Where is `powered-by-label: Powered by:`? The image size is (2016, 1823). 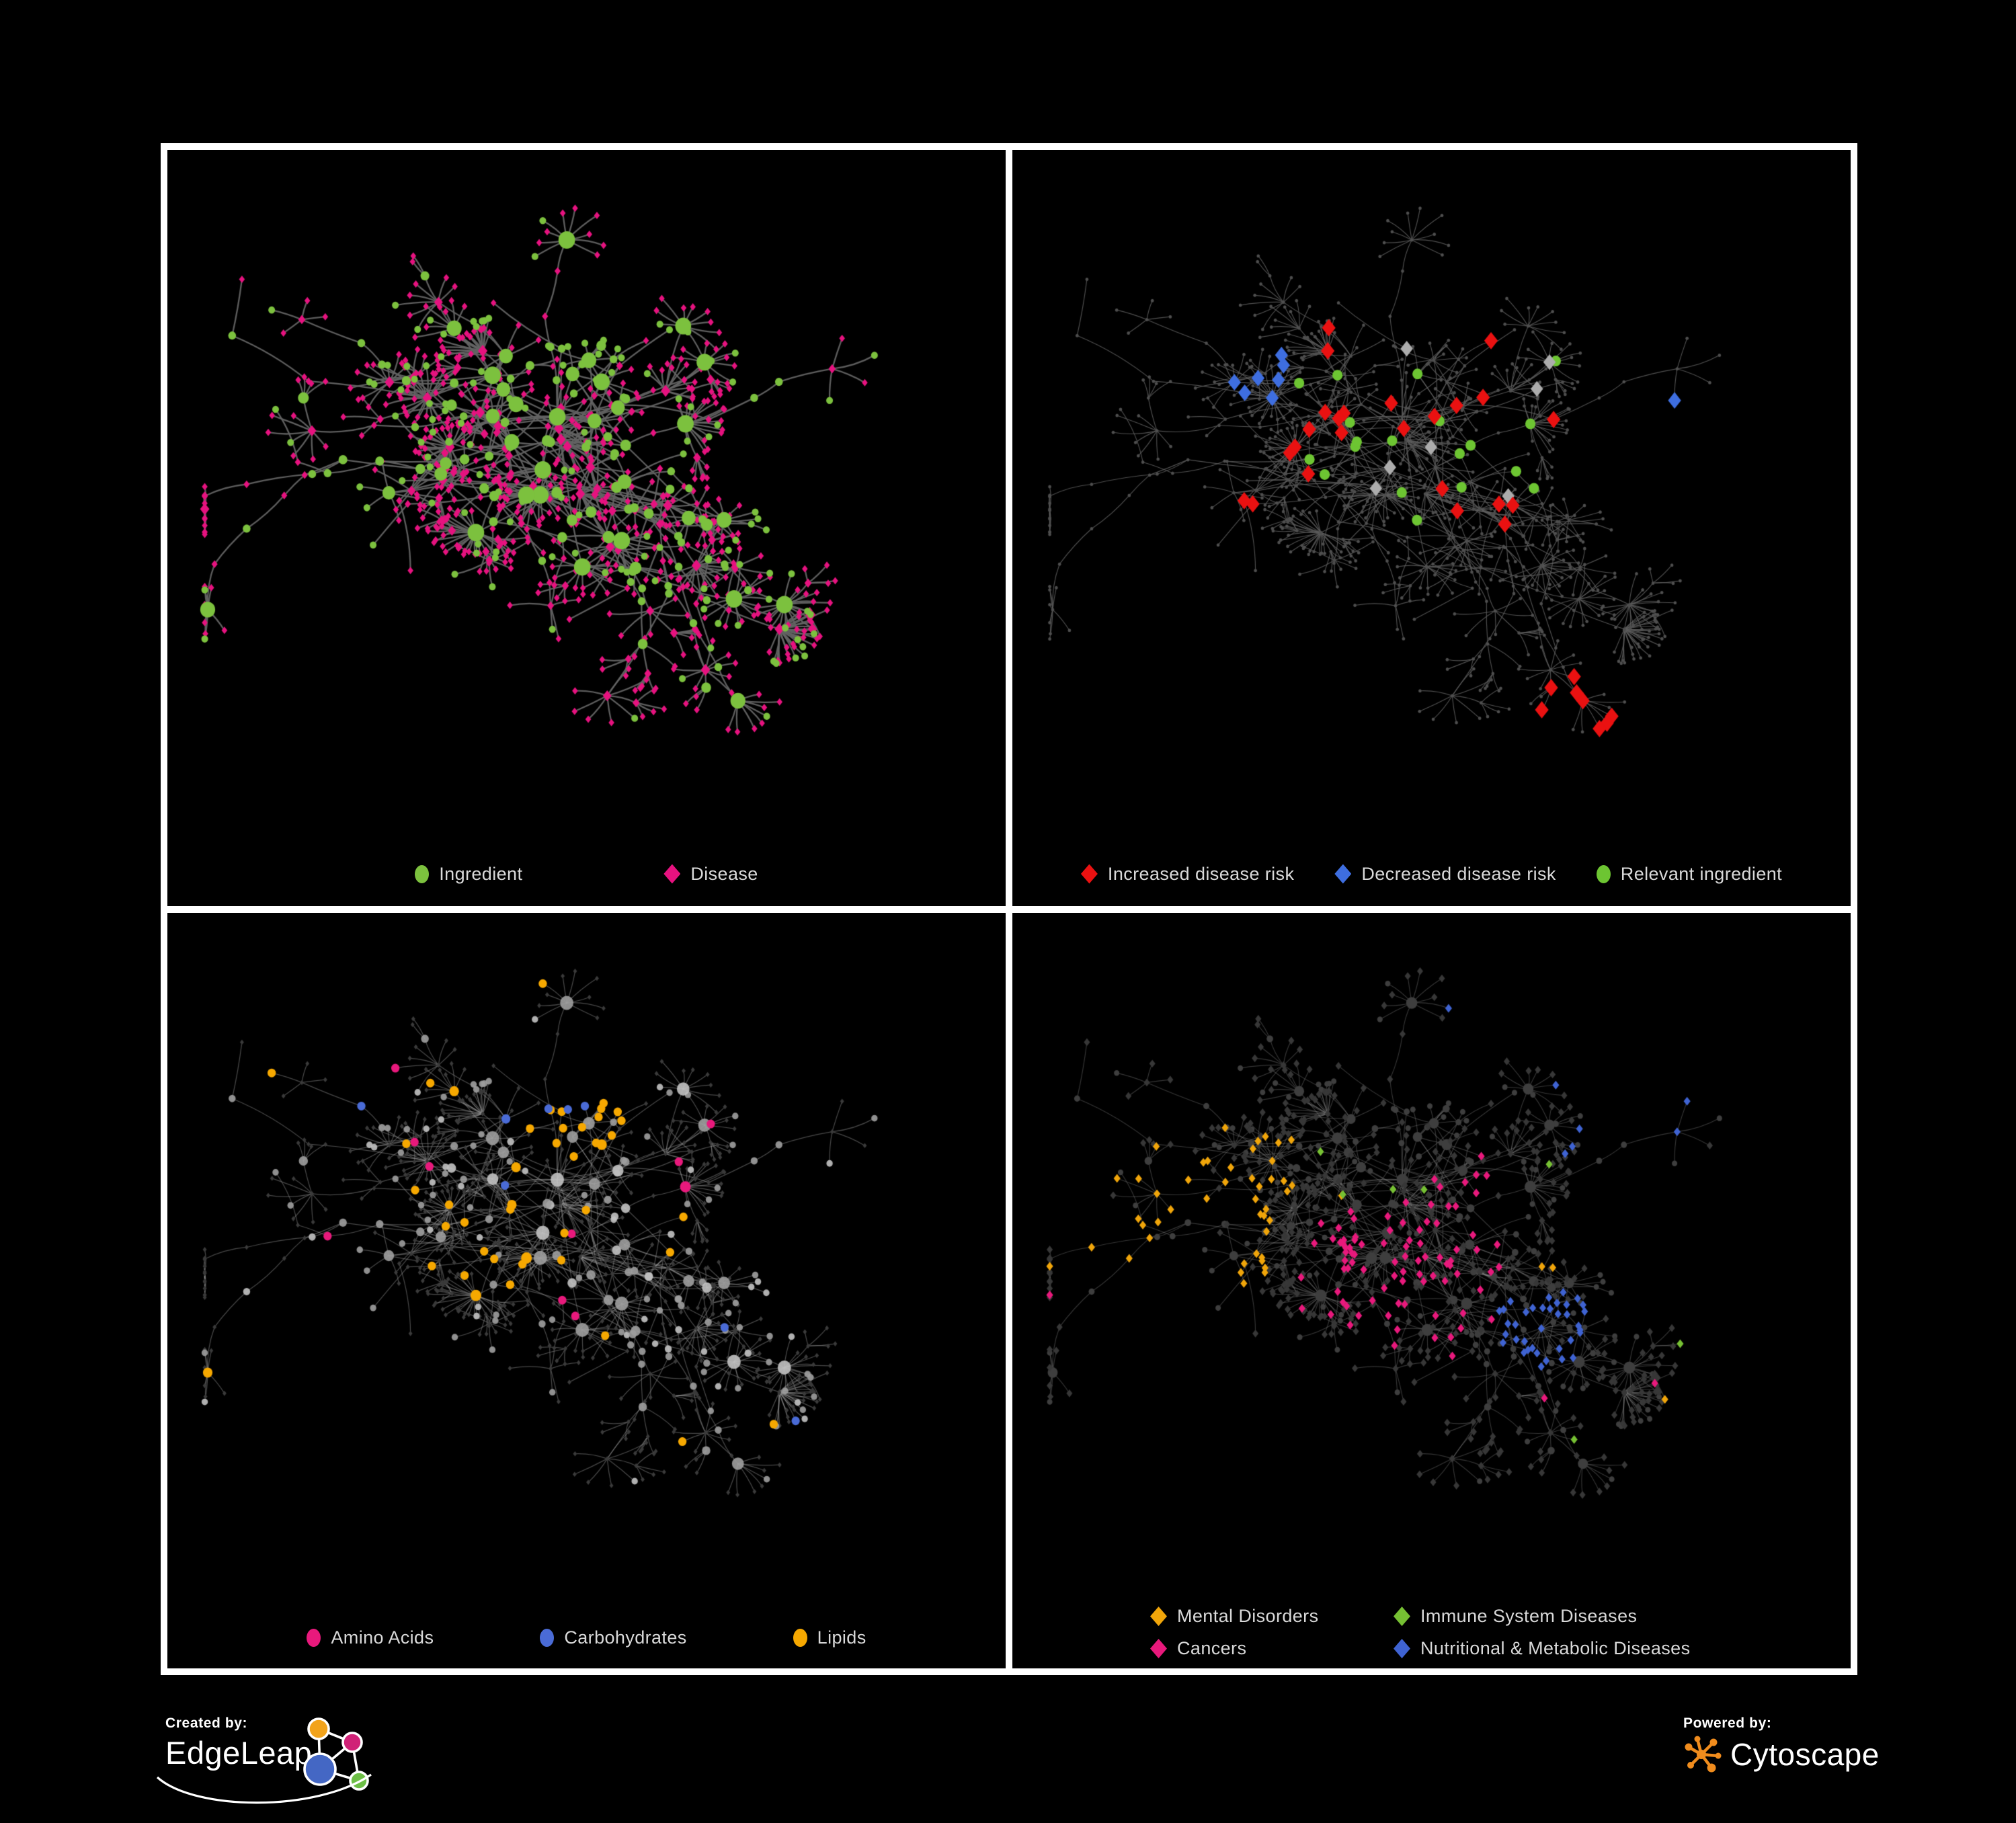 powered-by-label: Powered by: is located at coordinates (1727, 1723).